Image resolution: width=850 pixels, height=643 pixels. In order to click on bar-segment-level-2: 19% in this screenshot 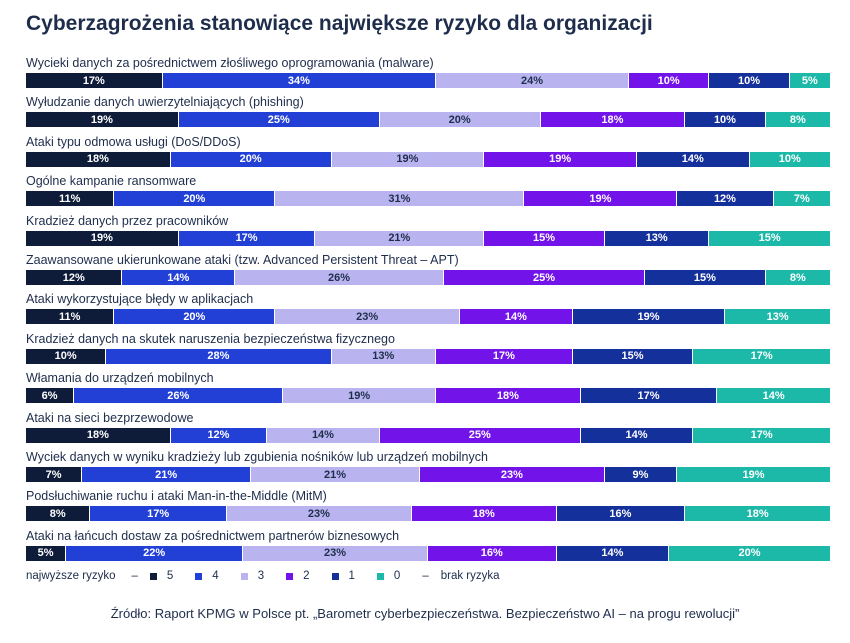, I will do `click(601, 199)`.